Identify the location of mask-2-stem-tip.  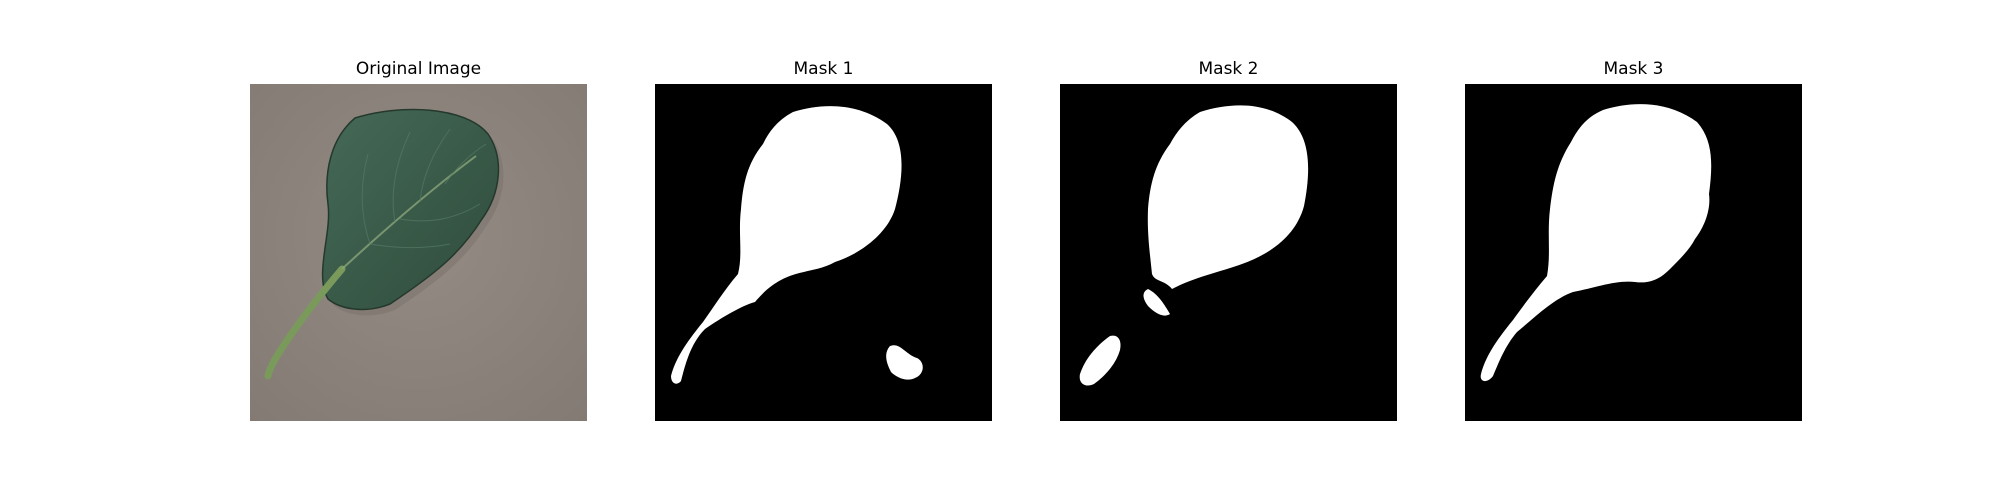
(1100, 360).